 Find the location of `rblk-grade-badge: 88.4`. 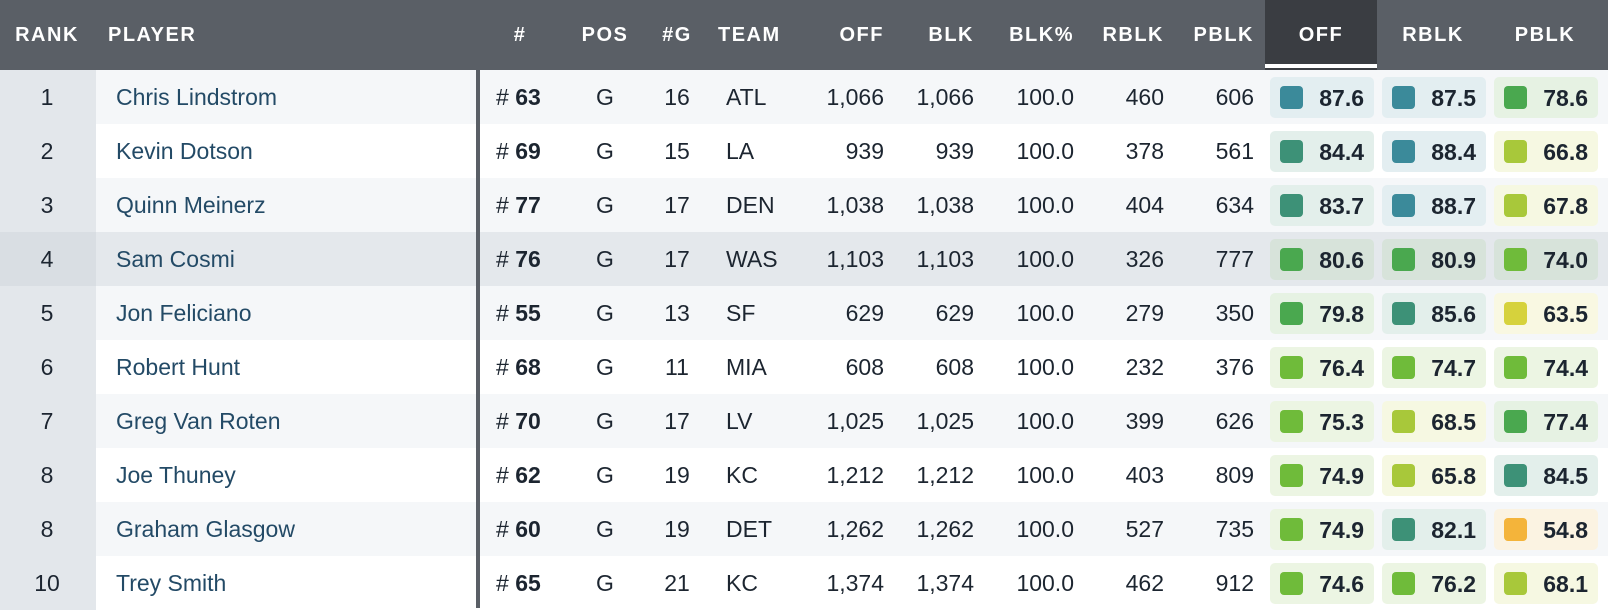

rblk-grade-badge: 88.4 is located at coordinates (1434, 151).